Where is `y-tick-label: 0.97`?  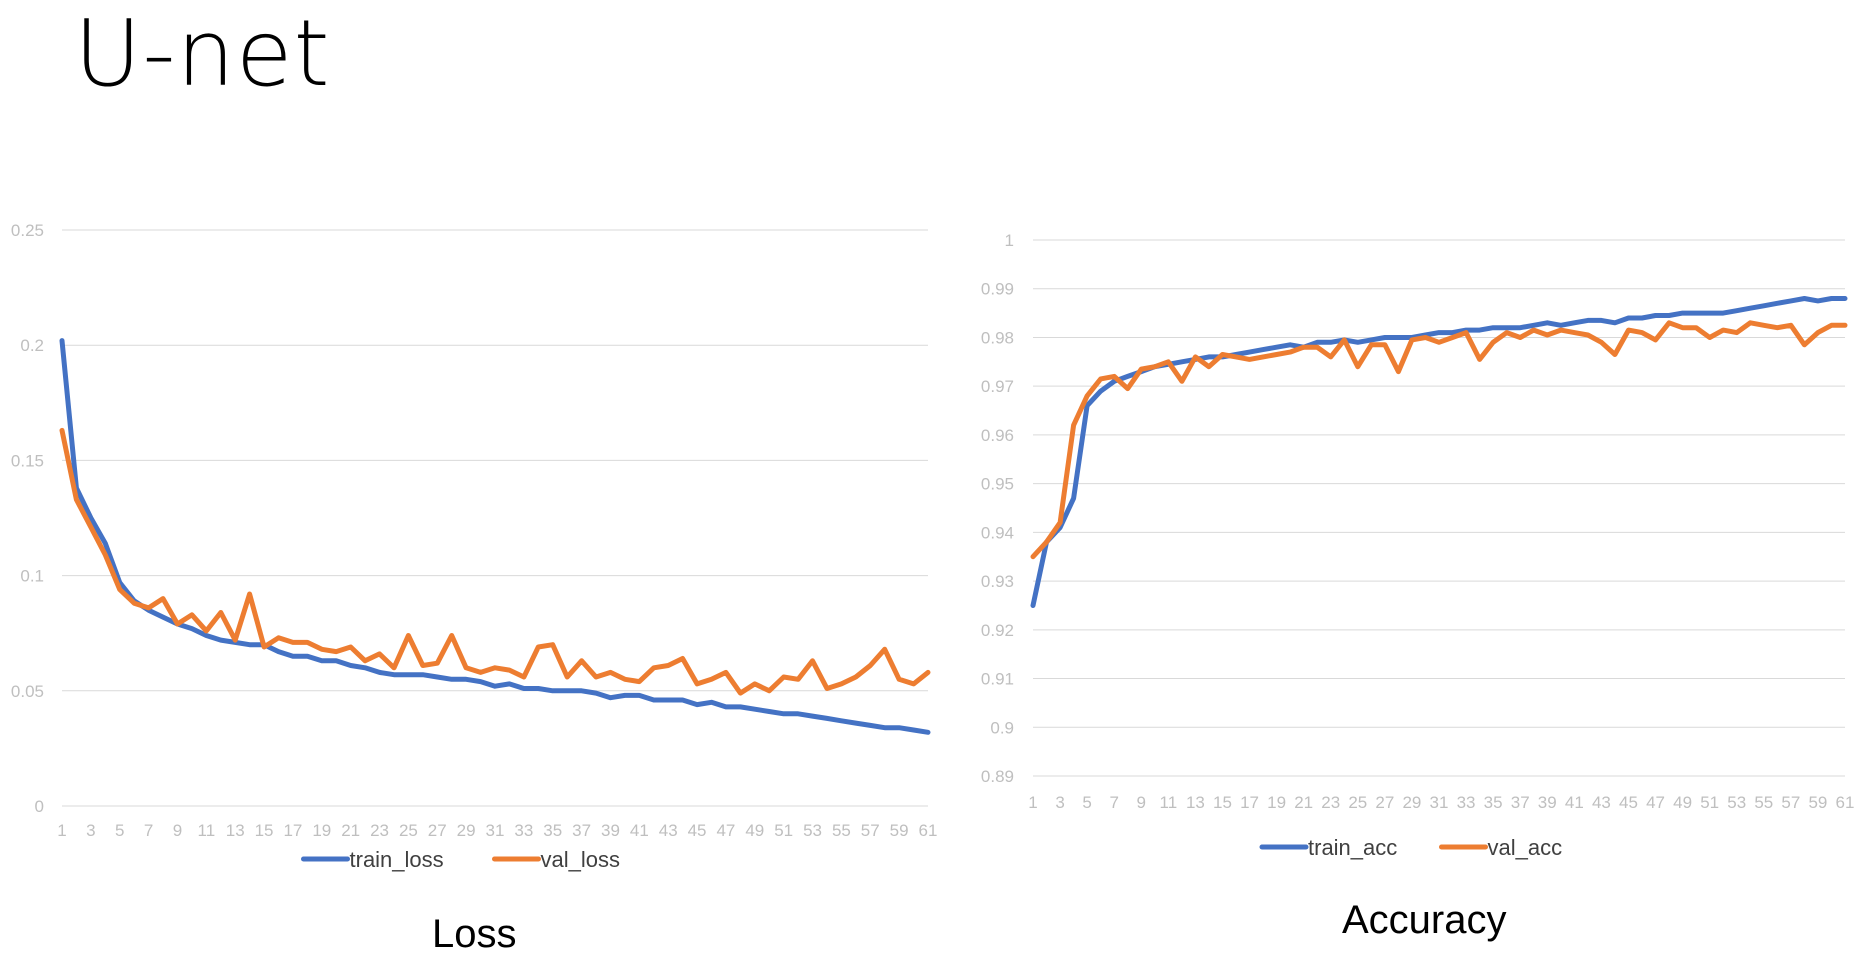 y-tick-label: 0.97 is located at coordinates (997, 386).